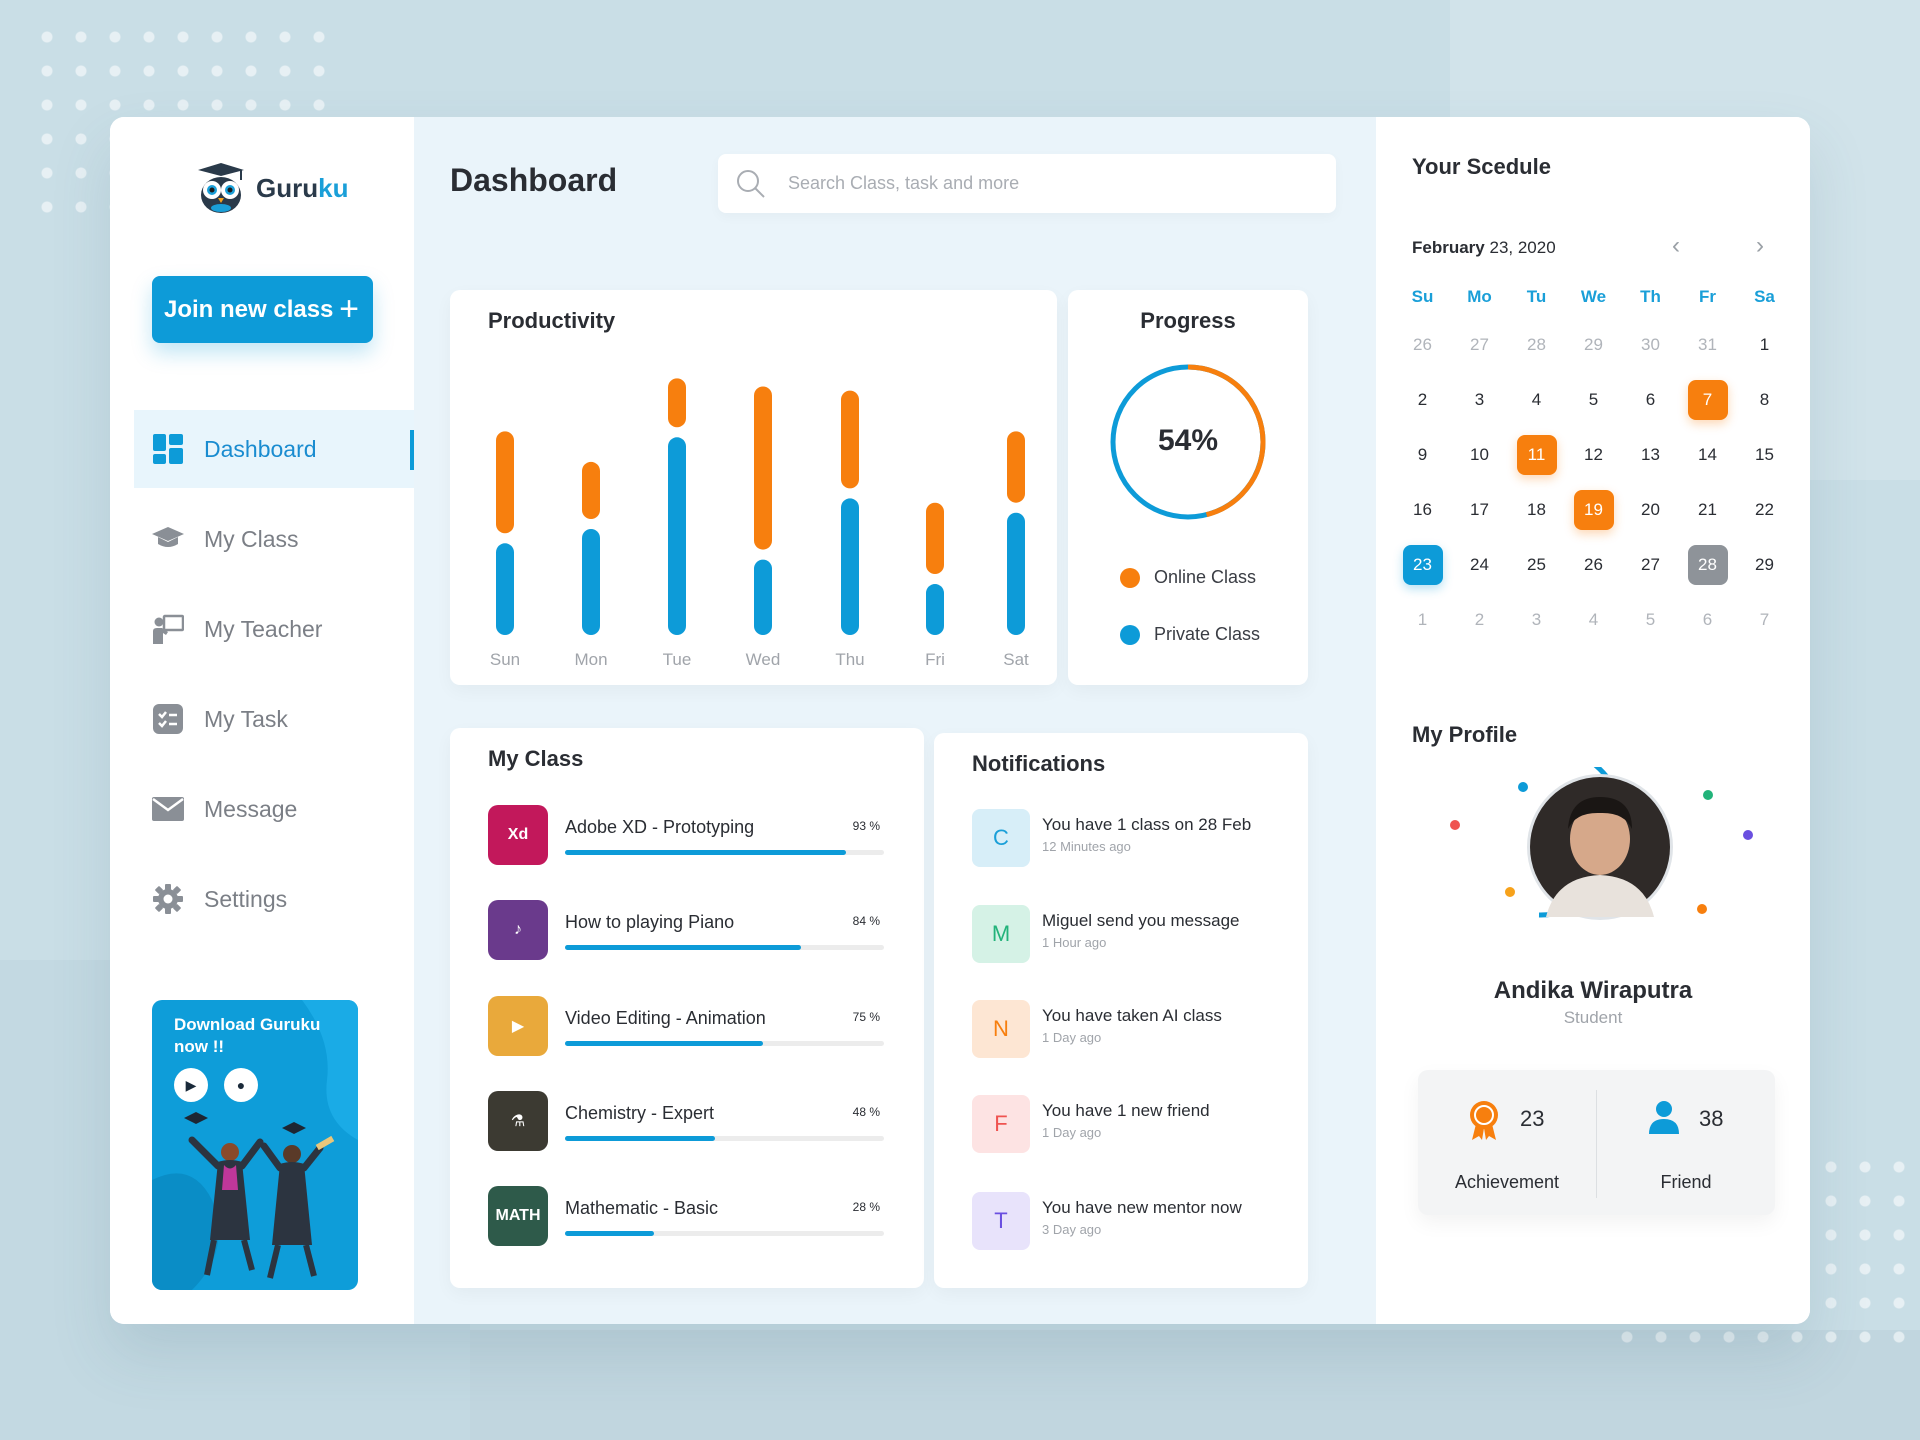 This screenshot has width=1920, height=1440. I want to click on calendar-day: 14, so click(1707, 455).